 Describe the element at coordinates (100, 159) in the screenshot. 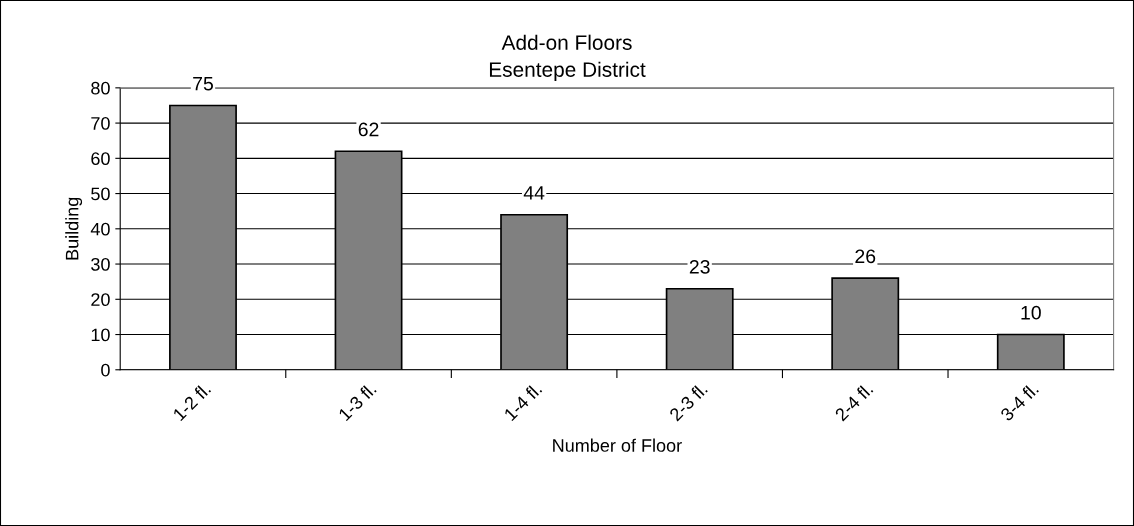

I see `y-tick-label: 60` at that location.